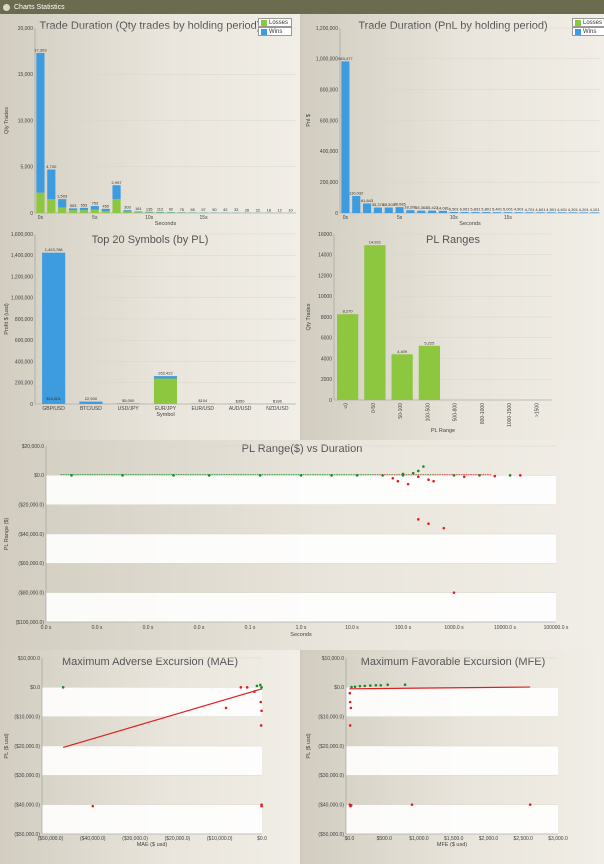  Describe the element at coordinates (192, 209) in the screenshot. I see `bar-data-label: 65` at that location.